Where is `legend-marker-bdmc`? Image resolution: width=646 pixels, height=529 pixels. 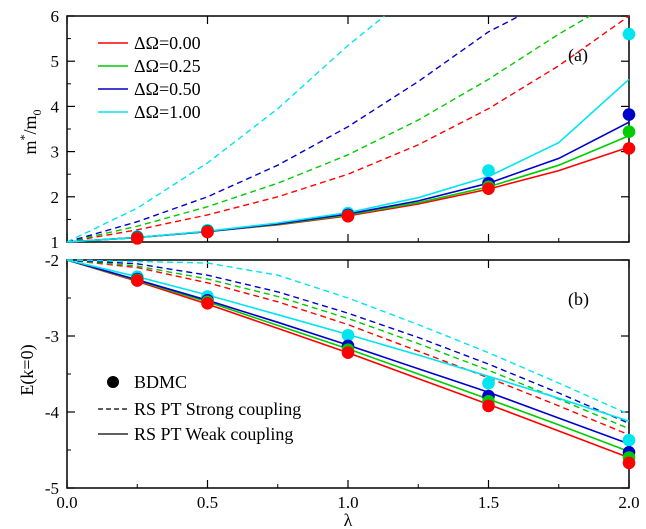
legend-marker-bdmc is located at coordinates (113, 382).